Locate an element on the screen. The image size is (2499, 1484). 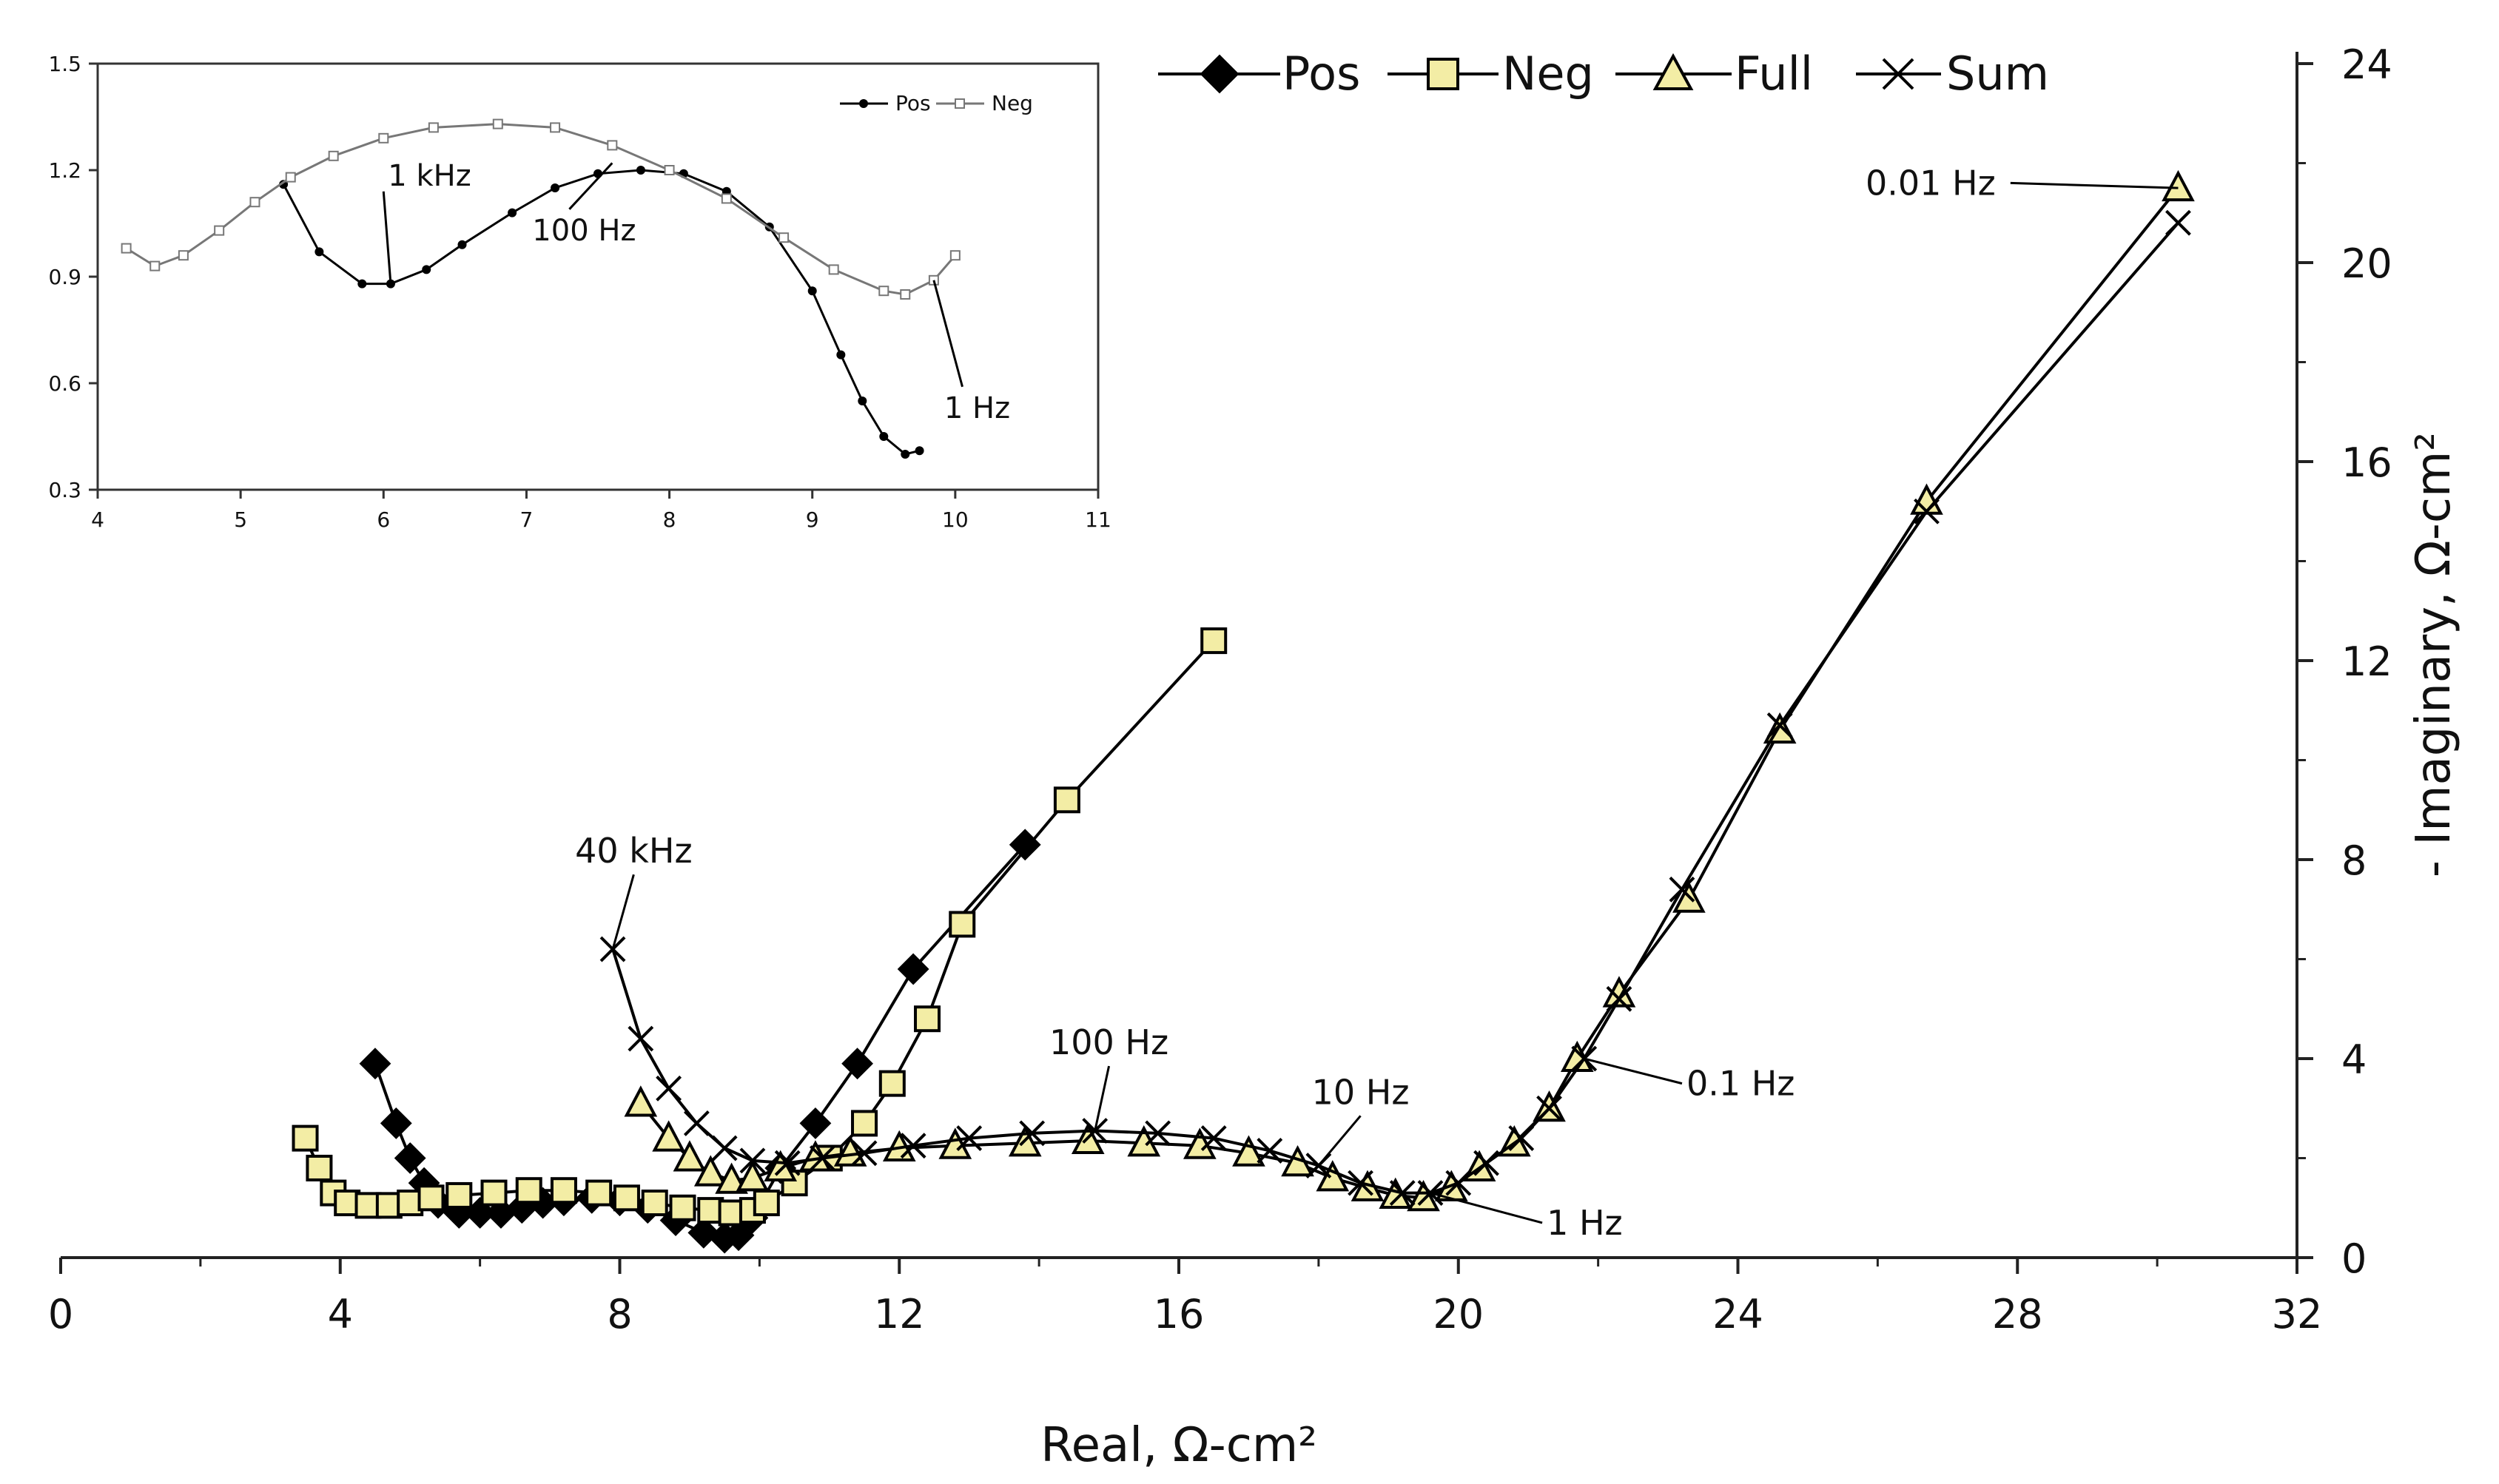
annotation-label: 40 kHz is located at coordinates (634, 851).